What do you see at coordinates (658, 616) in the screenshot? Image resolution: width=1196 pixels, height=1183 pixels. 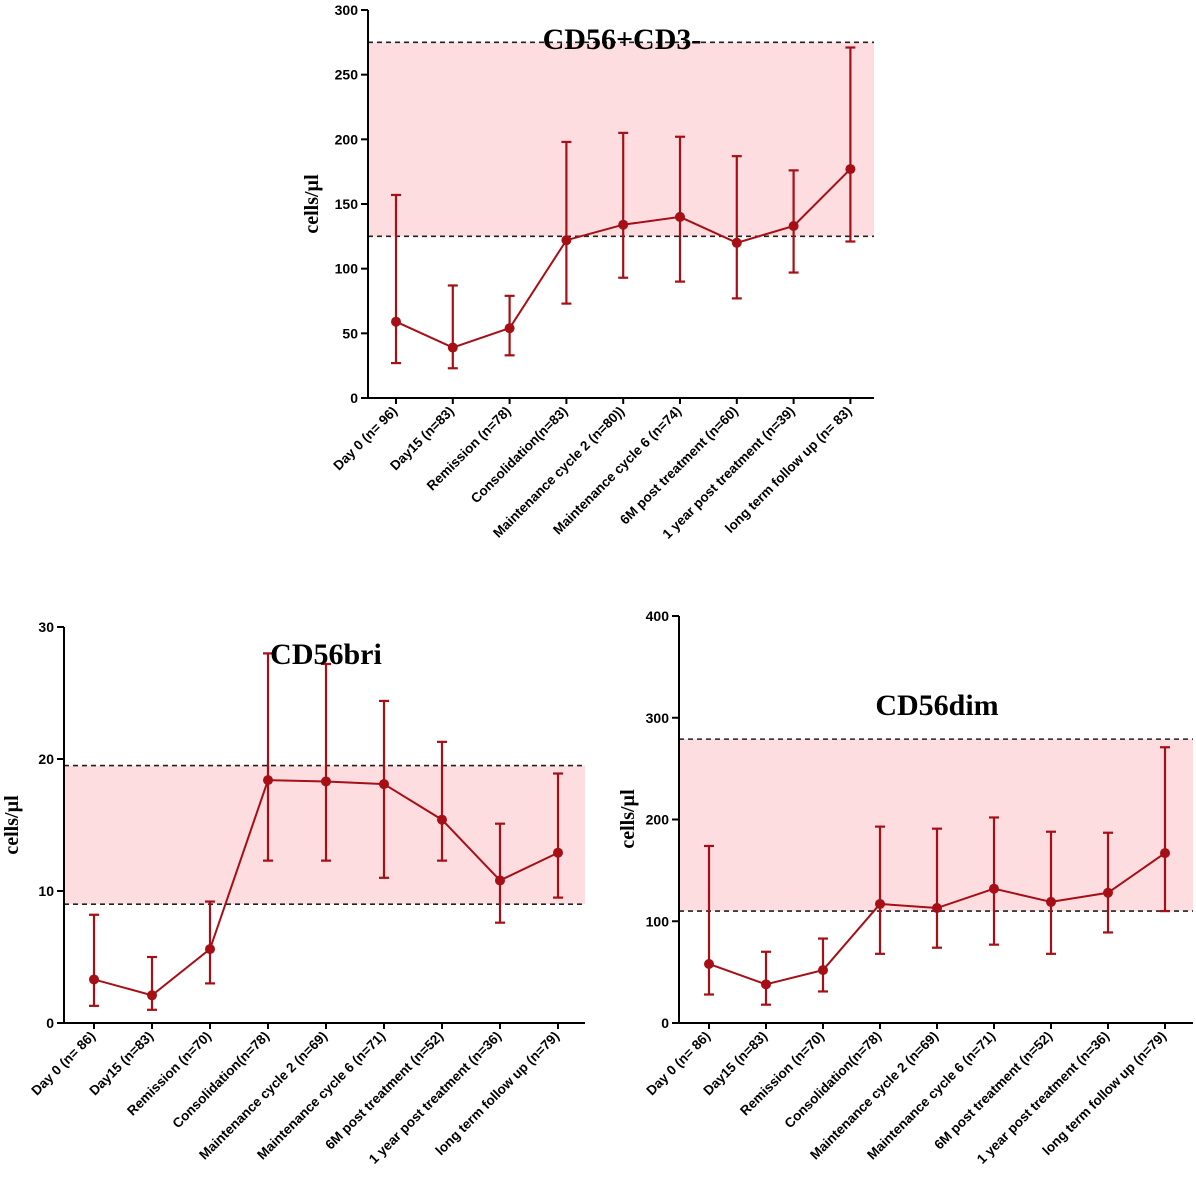 I see `y-tick-label: 400` at bounding box center [658, 616].